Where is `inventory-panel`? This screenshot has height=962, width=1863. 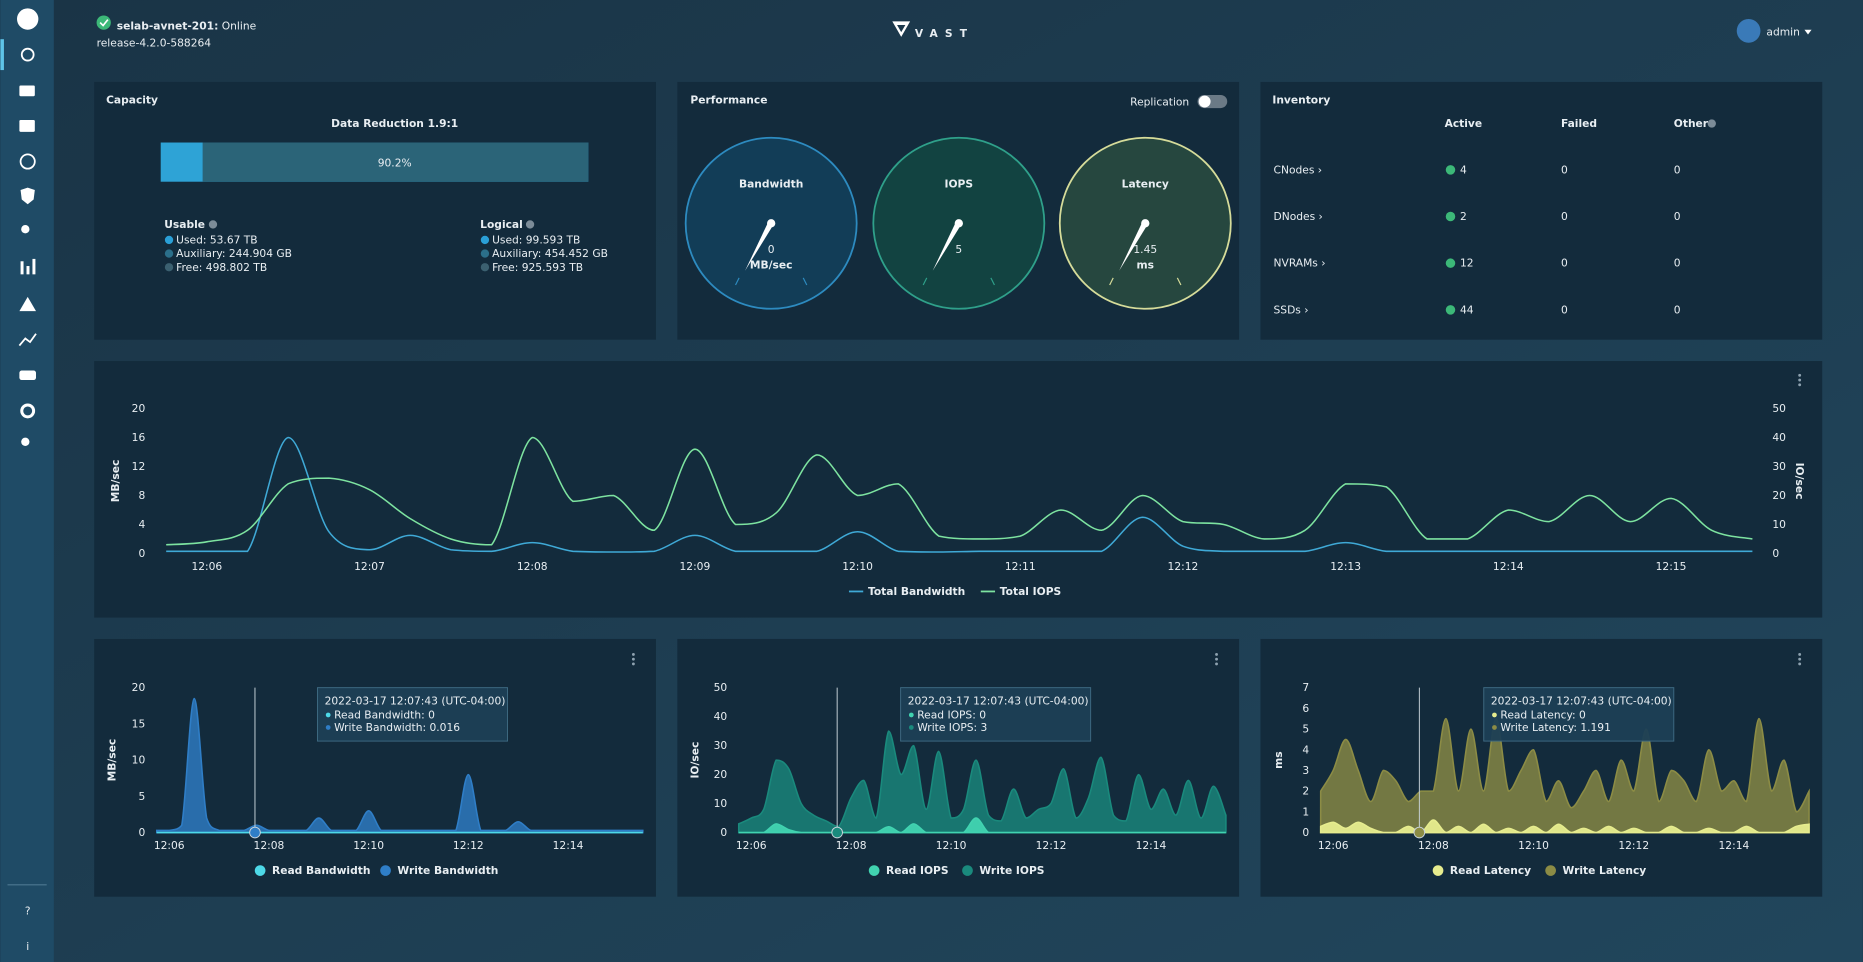 inventory-panel is located at coordinates (1541, 210).